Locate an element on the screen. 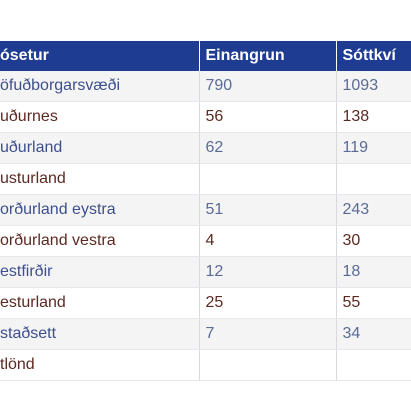 The height and width of the screenshot is (411, 411). cell-region: orðurland eystra is located at coordinates (100, 210).